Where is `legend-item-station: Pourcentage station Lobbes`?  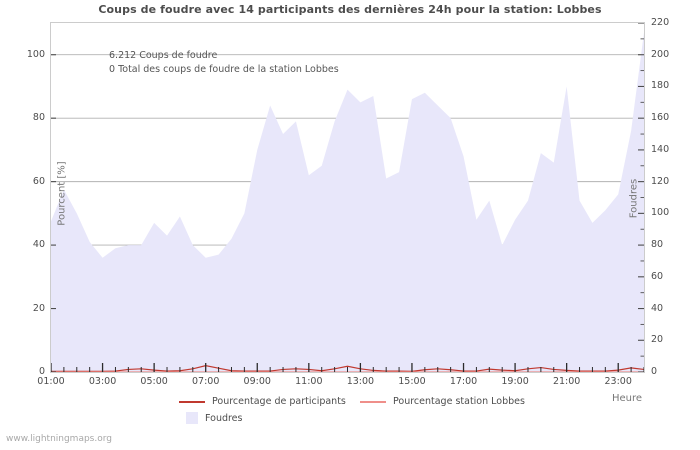 legend-item-station: Pourcentage station Lobbes is located at coordinates (442, 401).